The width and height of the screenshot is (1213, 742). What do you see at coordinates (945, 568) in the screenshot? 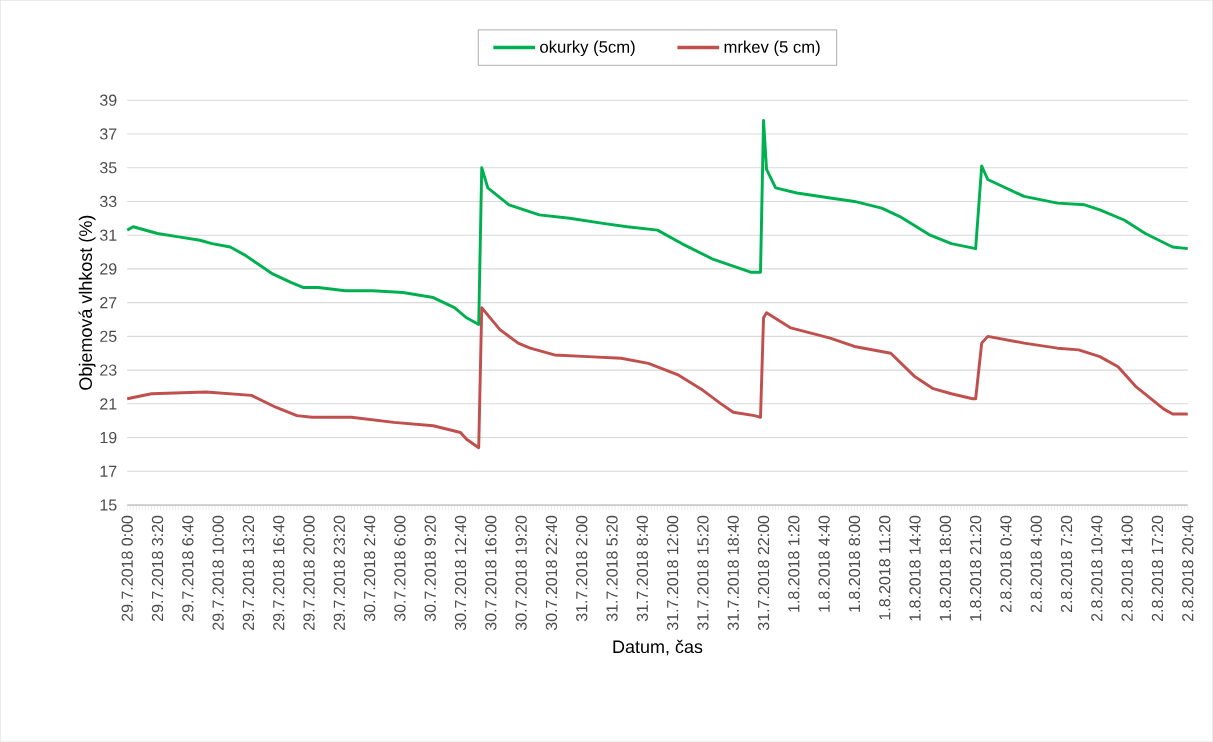
I see `x-tick-label: 1.8.2018 18:00` at bounding box center [945, 568].